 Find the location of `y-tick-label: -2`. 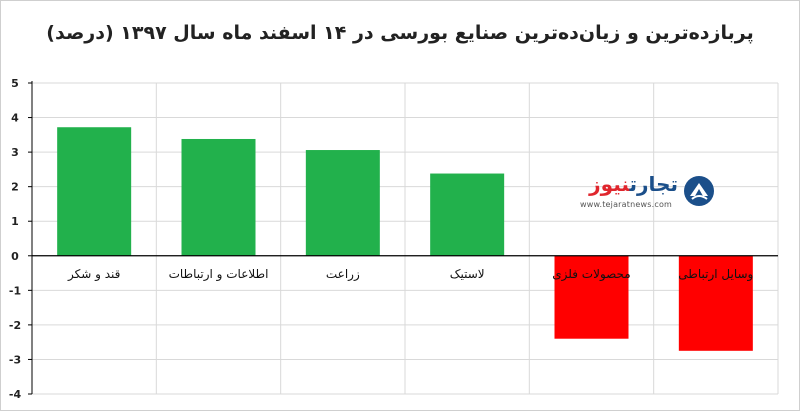

y-tick-label: -2 is located at coordinates (15, 325).